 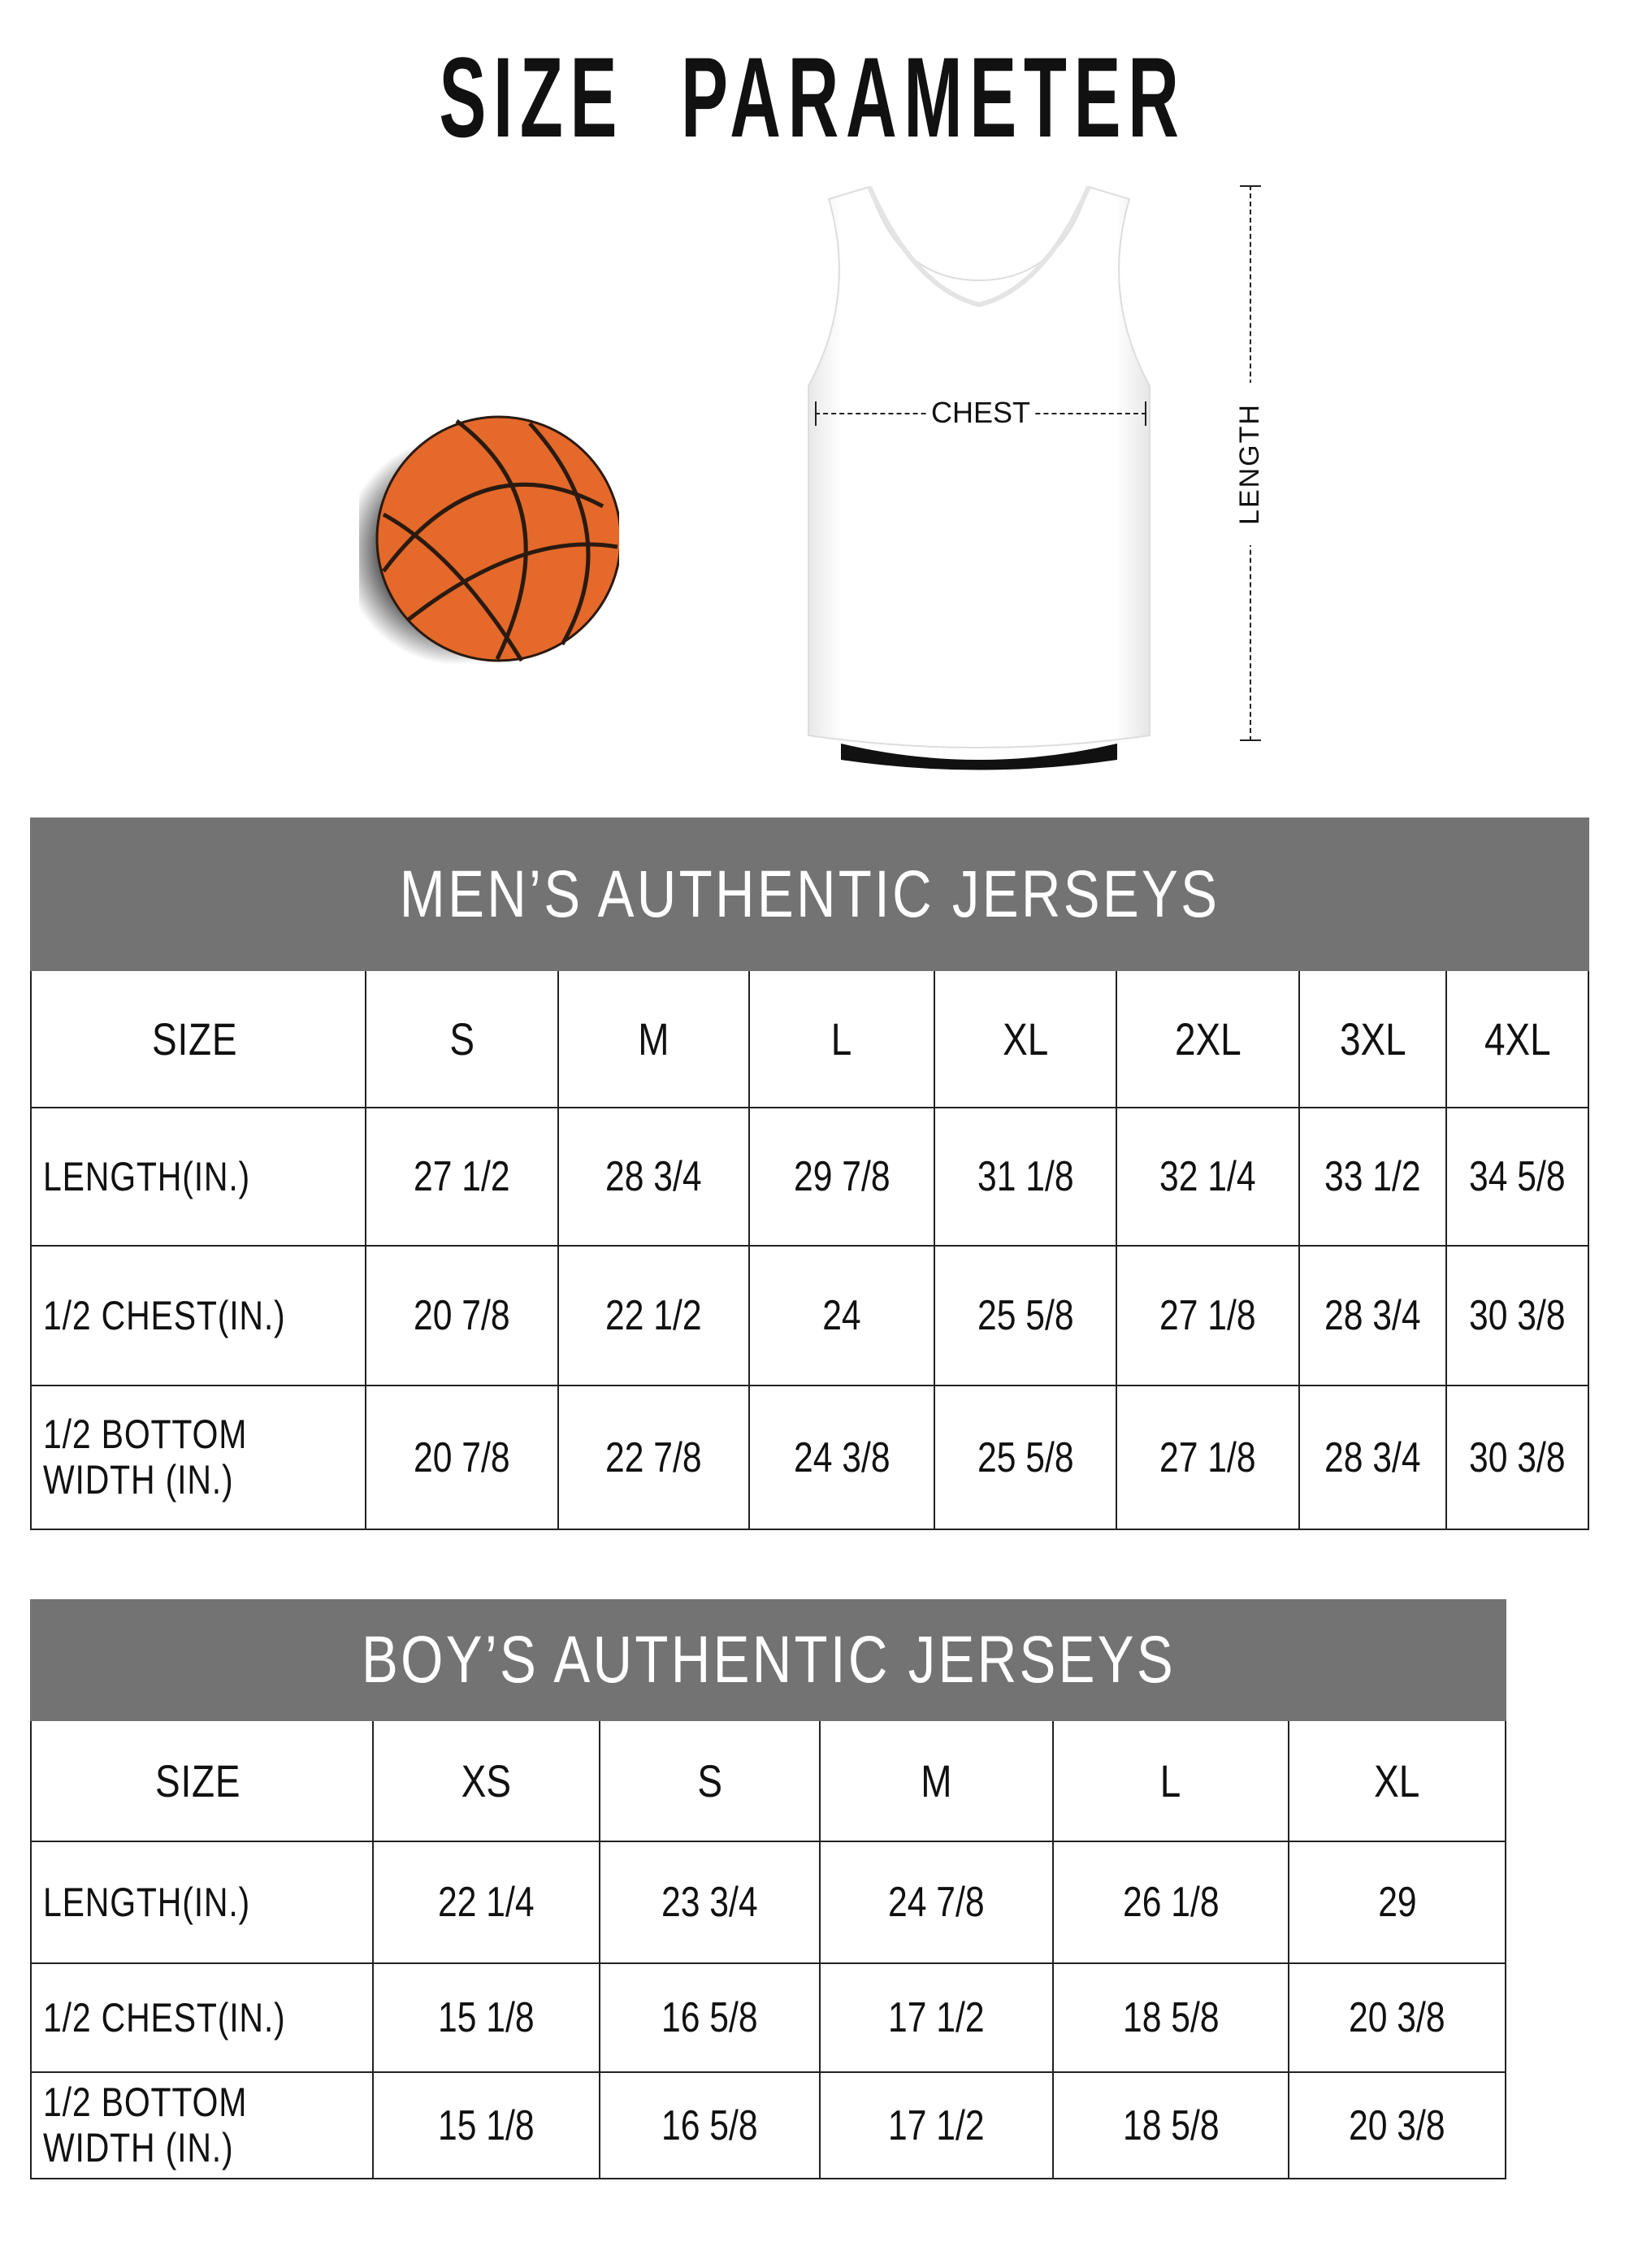 I want to click on value-cell: 20 3/8, so click(x=1397, y=2017).